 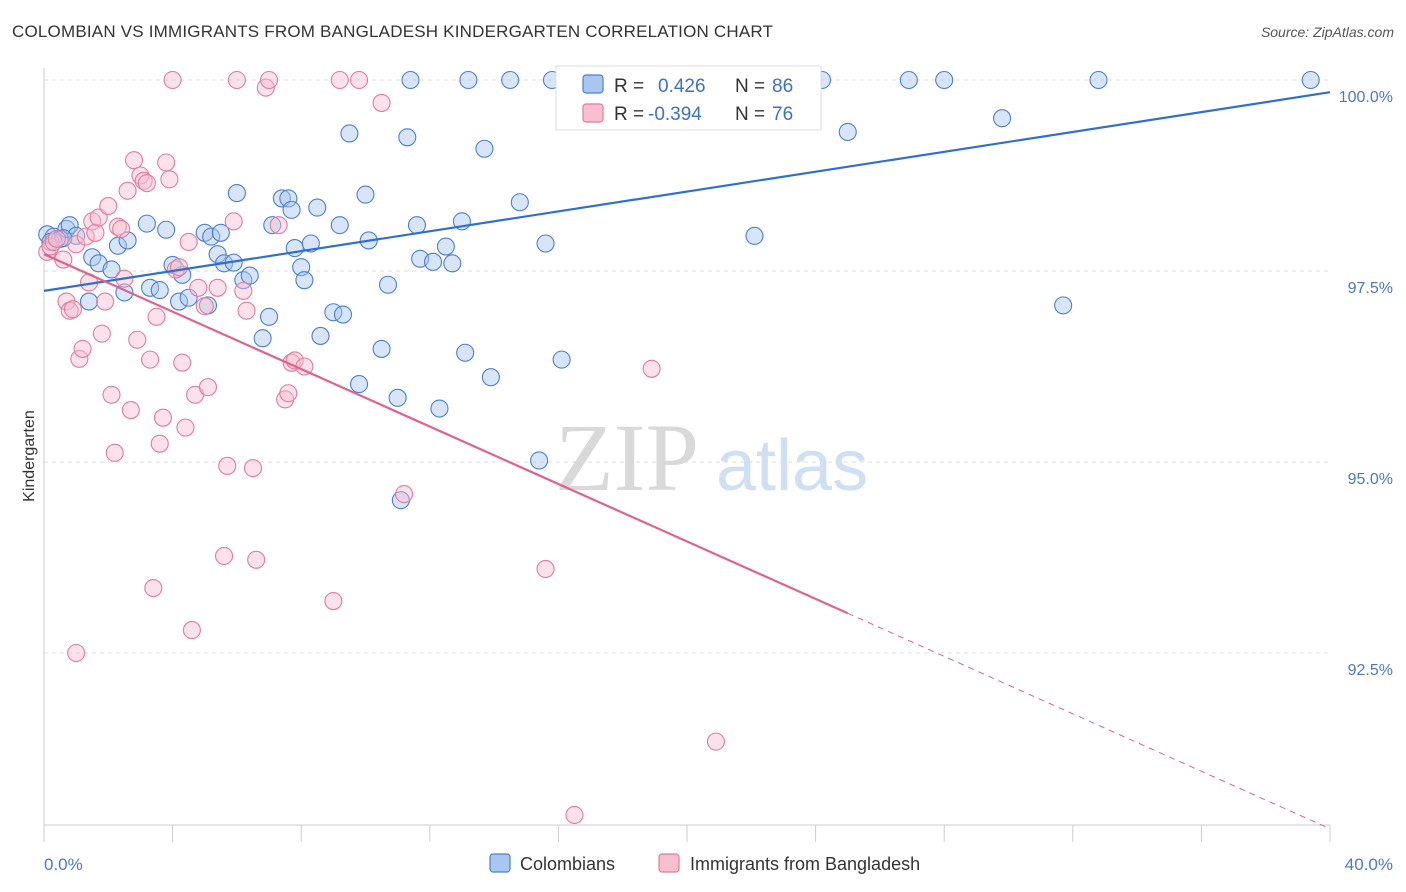 I want to click on legend-n-label-2: N =, so click(x=750, y=114).